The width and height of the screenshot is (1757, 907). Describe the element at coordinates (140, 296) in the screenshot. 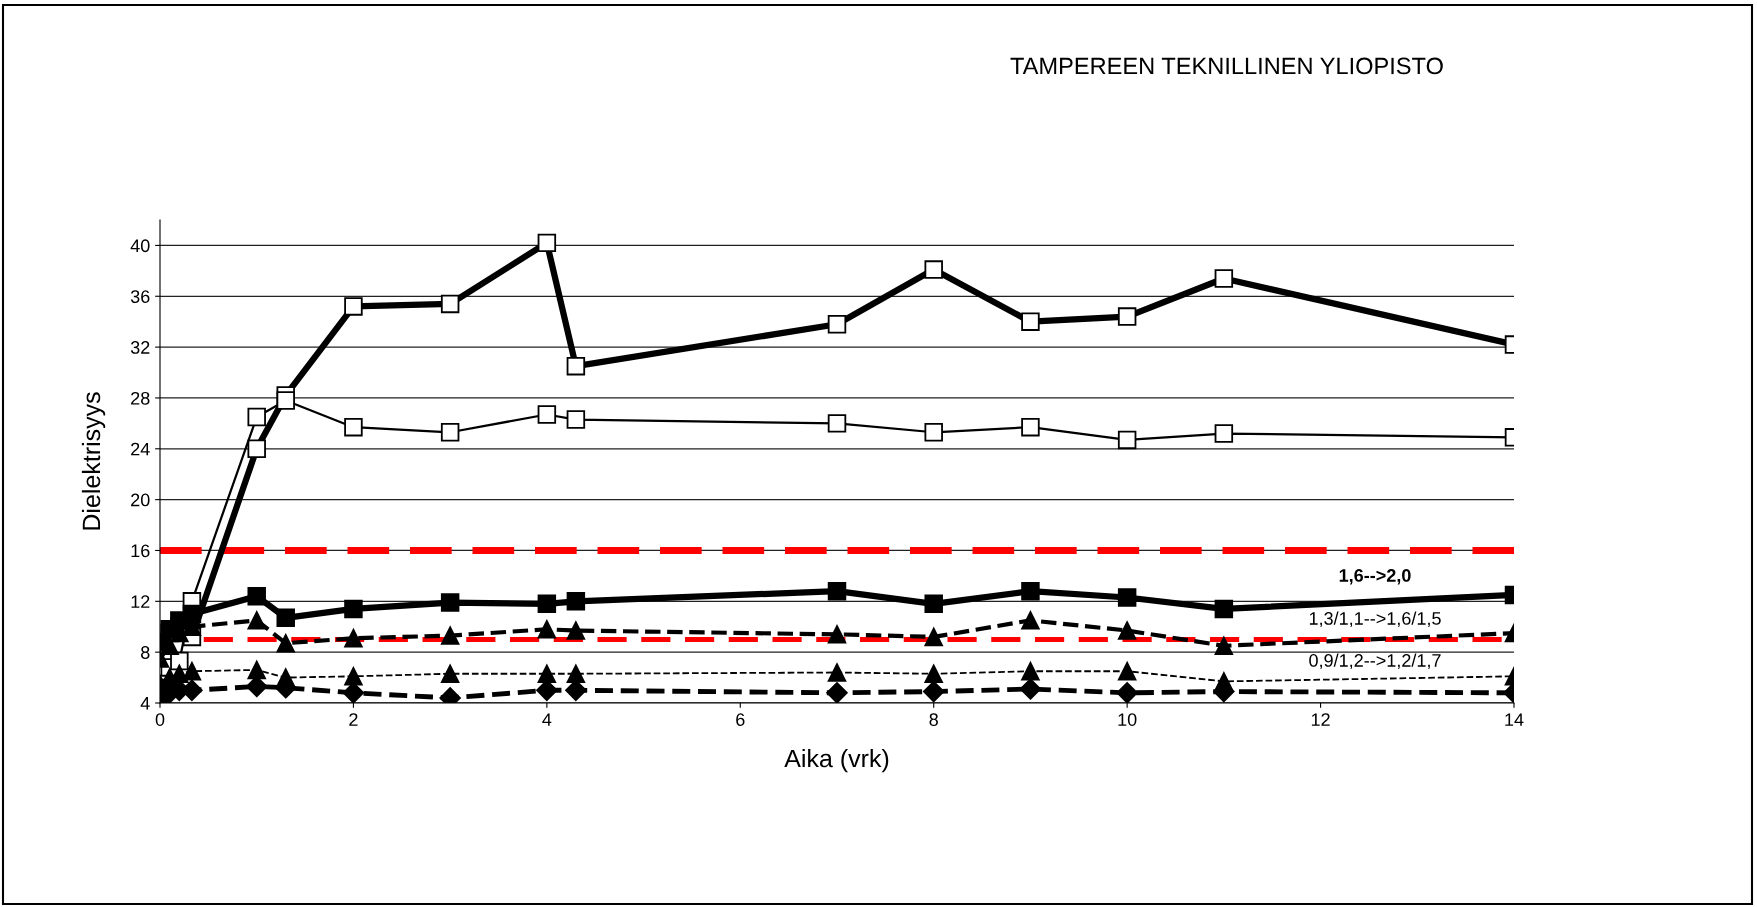

I see `y-tick-label: 36` at that location.